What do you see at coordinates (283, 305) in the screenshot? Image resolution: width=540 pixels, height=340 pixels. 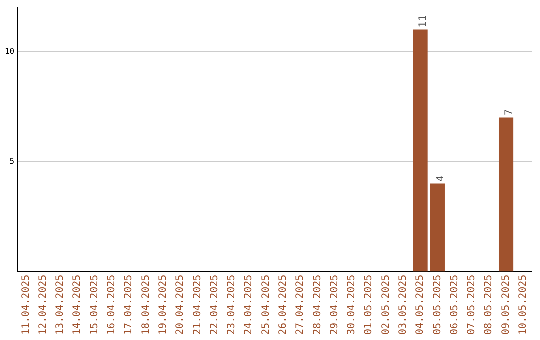 I see `x-tick-label: 26.04.2025` at bounding box center [283, 305].